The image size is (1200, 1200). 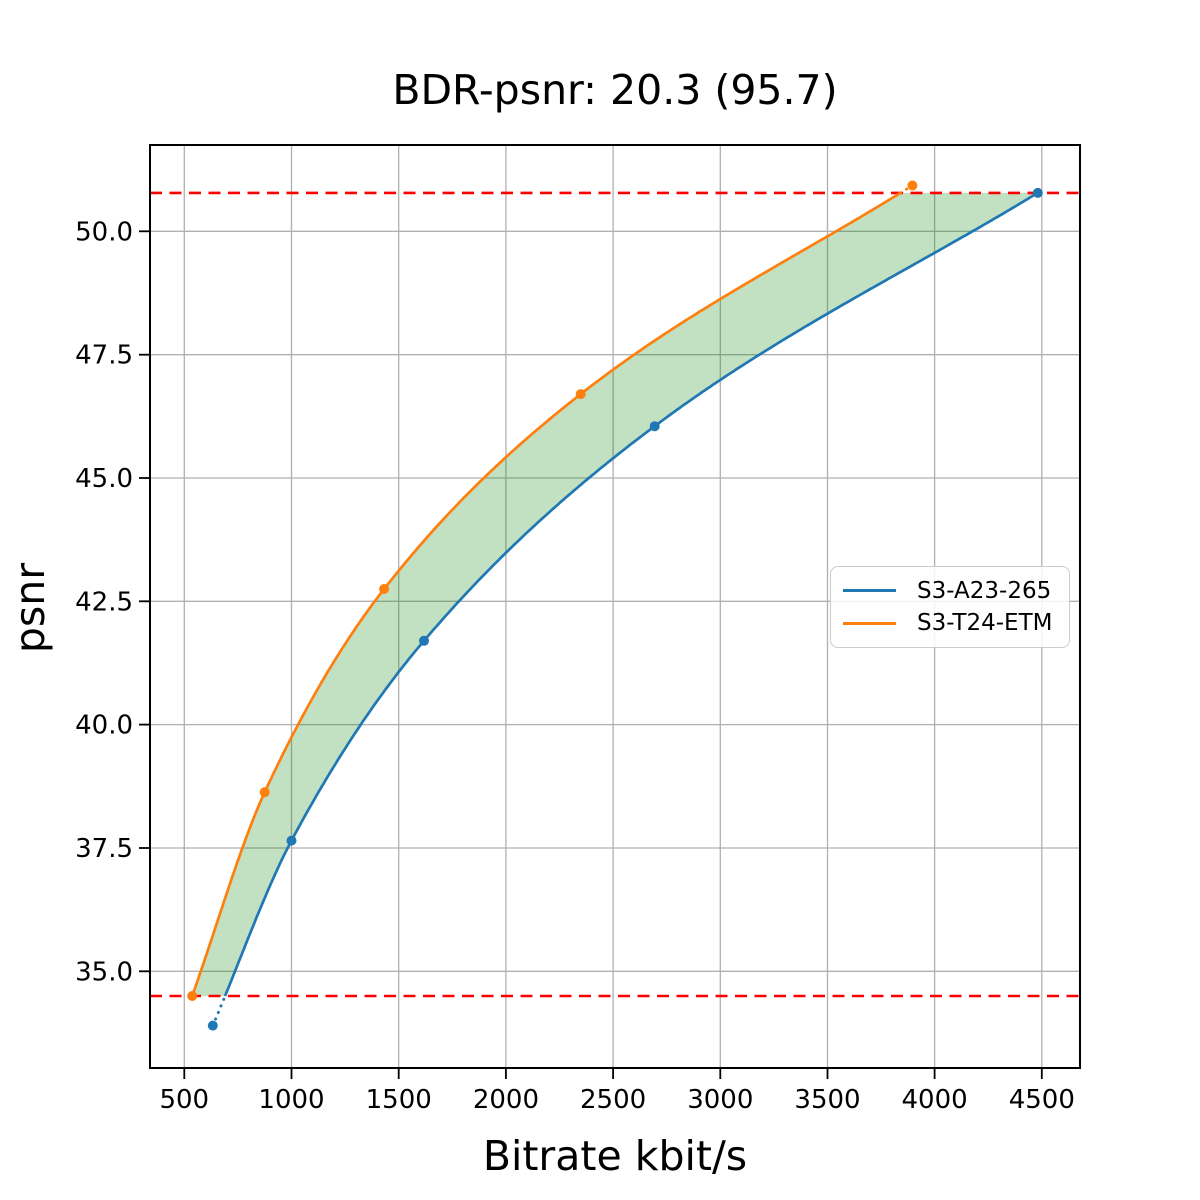 What do you see at coordinates (399, 1100) in the screenshot?
I see `x-tick-label: 1500` at bounding box center [399, 1100].